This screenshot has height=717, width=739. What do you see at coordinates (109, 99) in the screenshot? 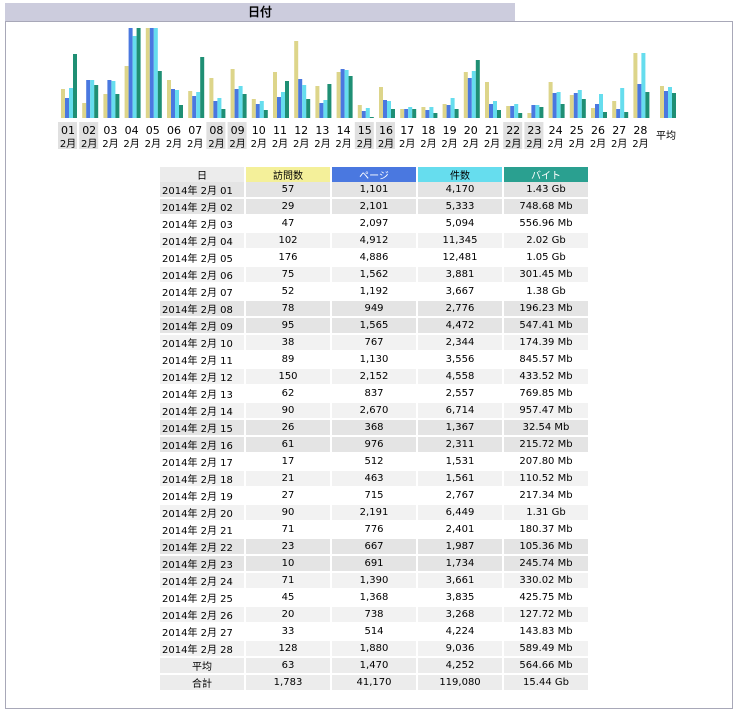
I see `bar-03-s1` at bounding box center [109, 99].